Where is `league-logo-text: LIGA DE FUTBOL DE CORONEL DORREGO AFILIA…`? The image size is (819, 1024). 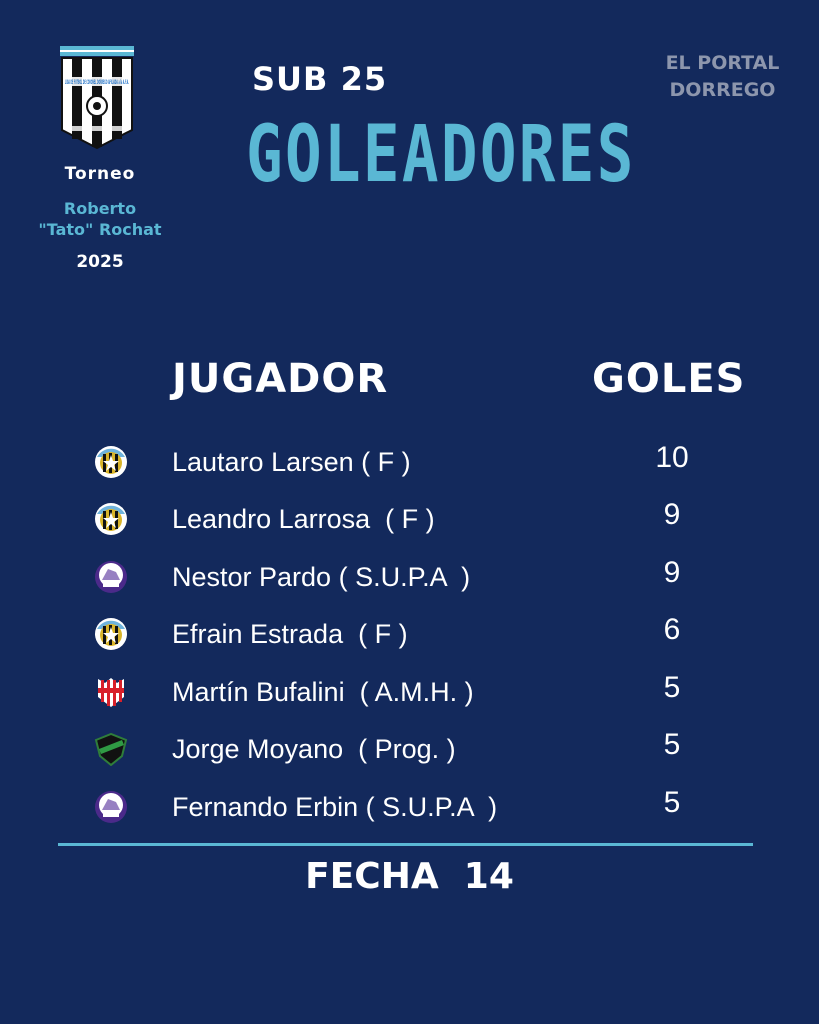
league-logo-text: LIGA DE FUTBOL DE CORONEL DORREGO AFILIA… is located at coordinates (97, 82).